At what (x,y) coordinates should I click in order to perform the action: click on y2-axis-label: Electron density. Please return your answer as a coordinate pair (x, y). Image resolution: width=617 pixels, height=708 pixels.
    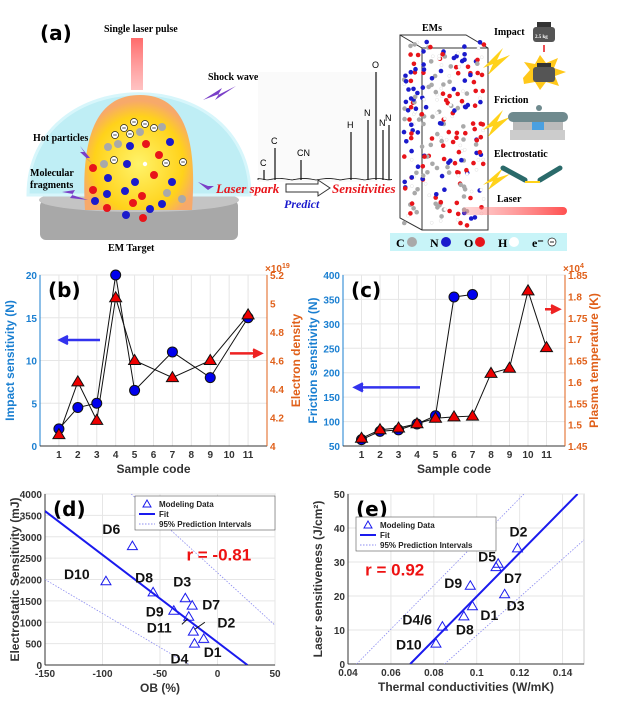
    Looking at the image, I should click on (296, 360).